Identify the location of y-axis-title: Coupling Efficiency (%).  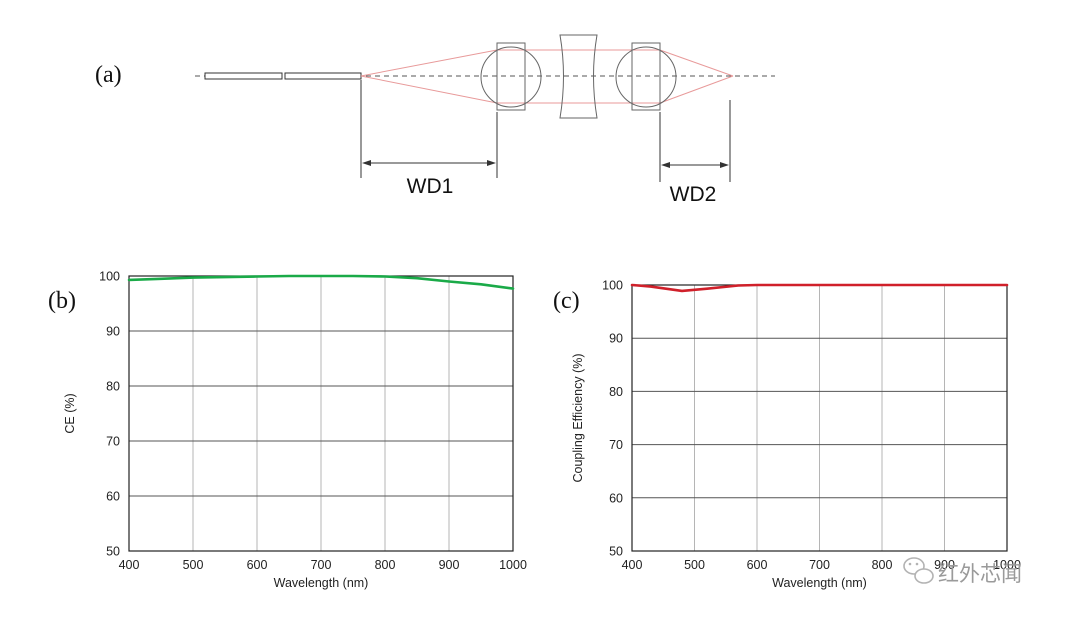
(578, 418).